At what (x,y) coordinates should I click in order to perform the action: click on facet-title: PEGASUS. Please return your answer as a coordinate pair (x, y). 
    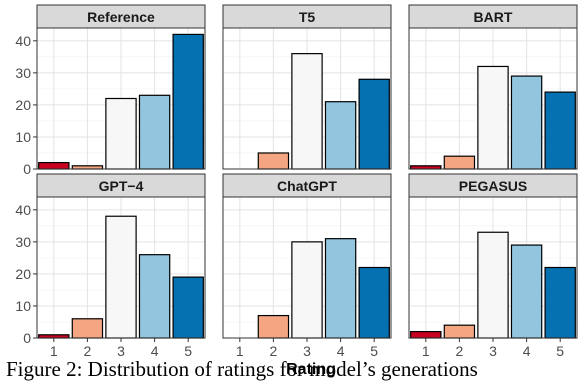
    Looking at the image, I should click on (493, 186).